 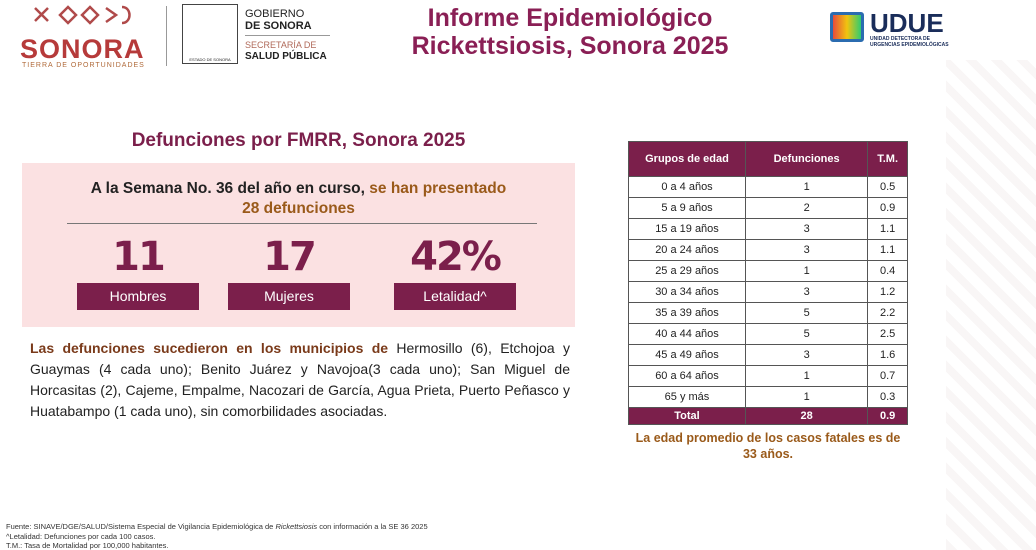 What do you see at coordinates (887, 159) in the screenshot?
I see `header-cell: T.M.` at bounding box center [887, 159].